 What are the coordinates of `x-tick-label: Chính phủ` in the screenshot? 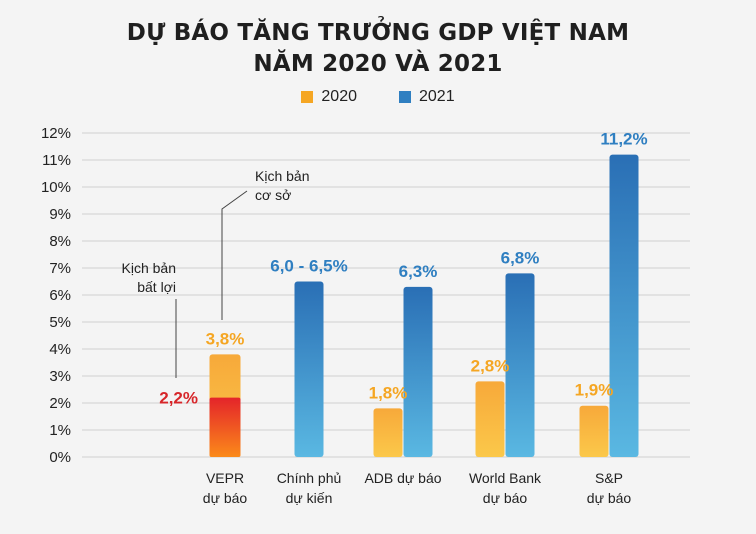 It's located at (309, 478).